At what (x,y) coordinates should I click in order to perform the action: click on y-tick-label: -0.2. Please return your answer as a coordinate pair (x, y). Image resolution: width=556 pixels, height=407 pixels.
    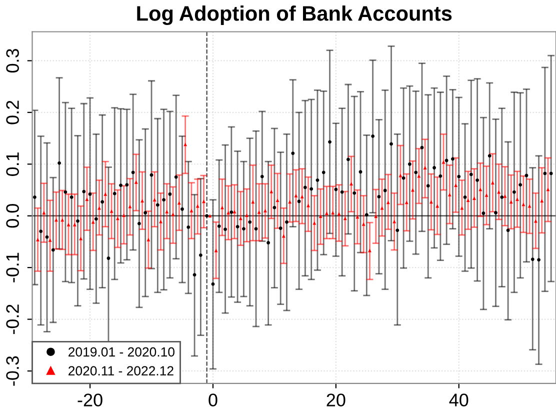
    Looking at the image, I should click on (12, 319).